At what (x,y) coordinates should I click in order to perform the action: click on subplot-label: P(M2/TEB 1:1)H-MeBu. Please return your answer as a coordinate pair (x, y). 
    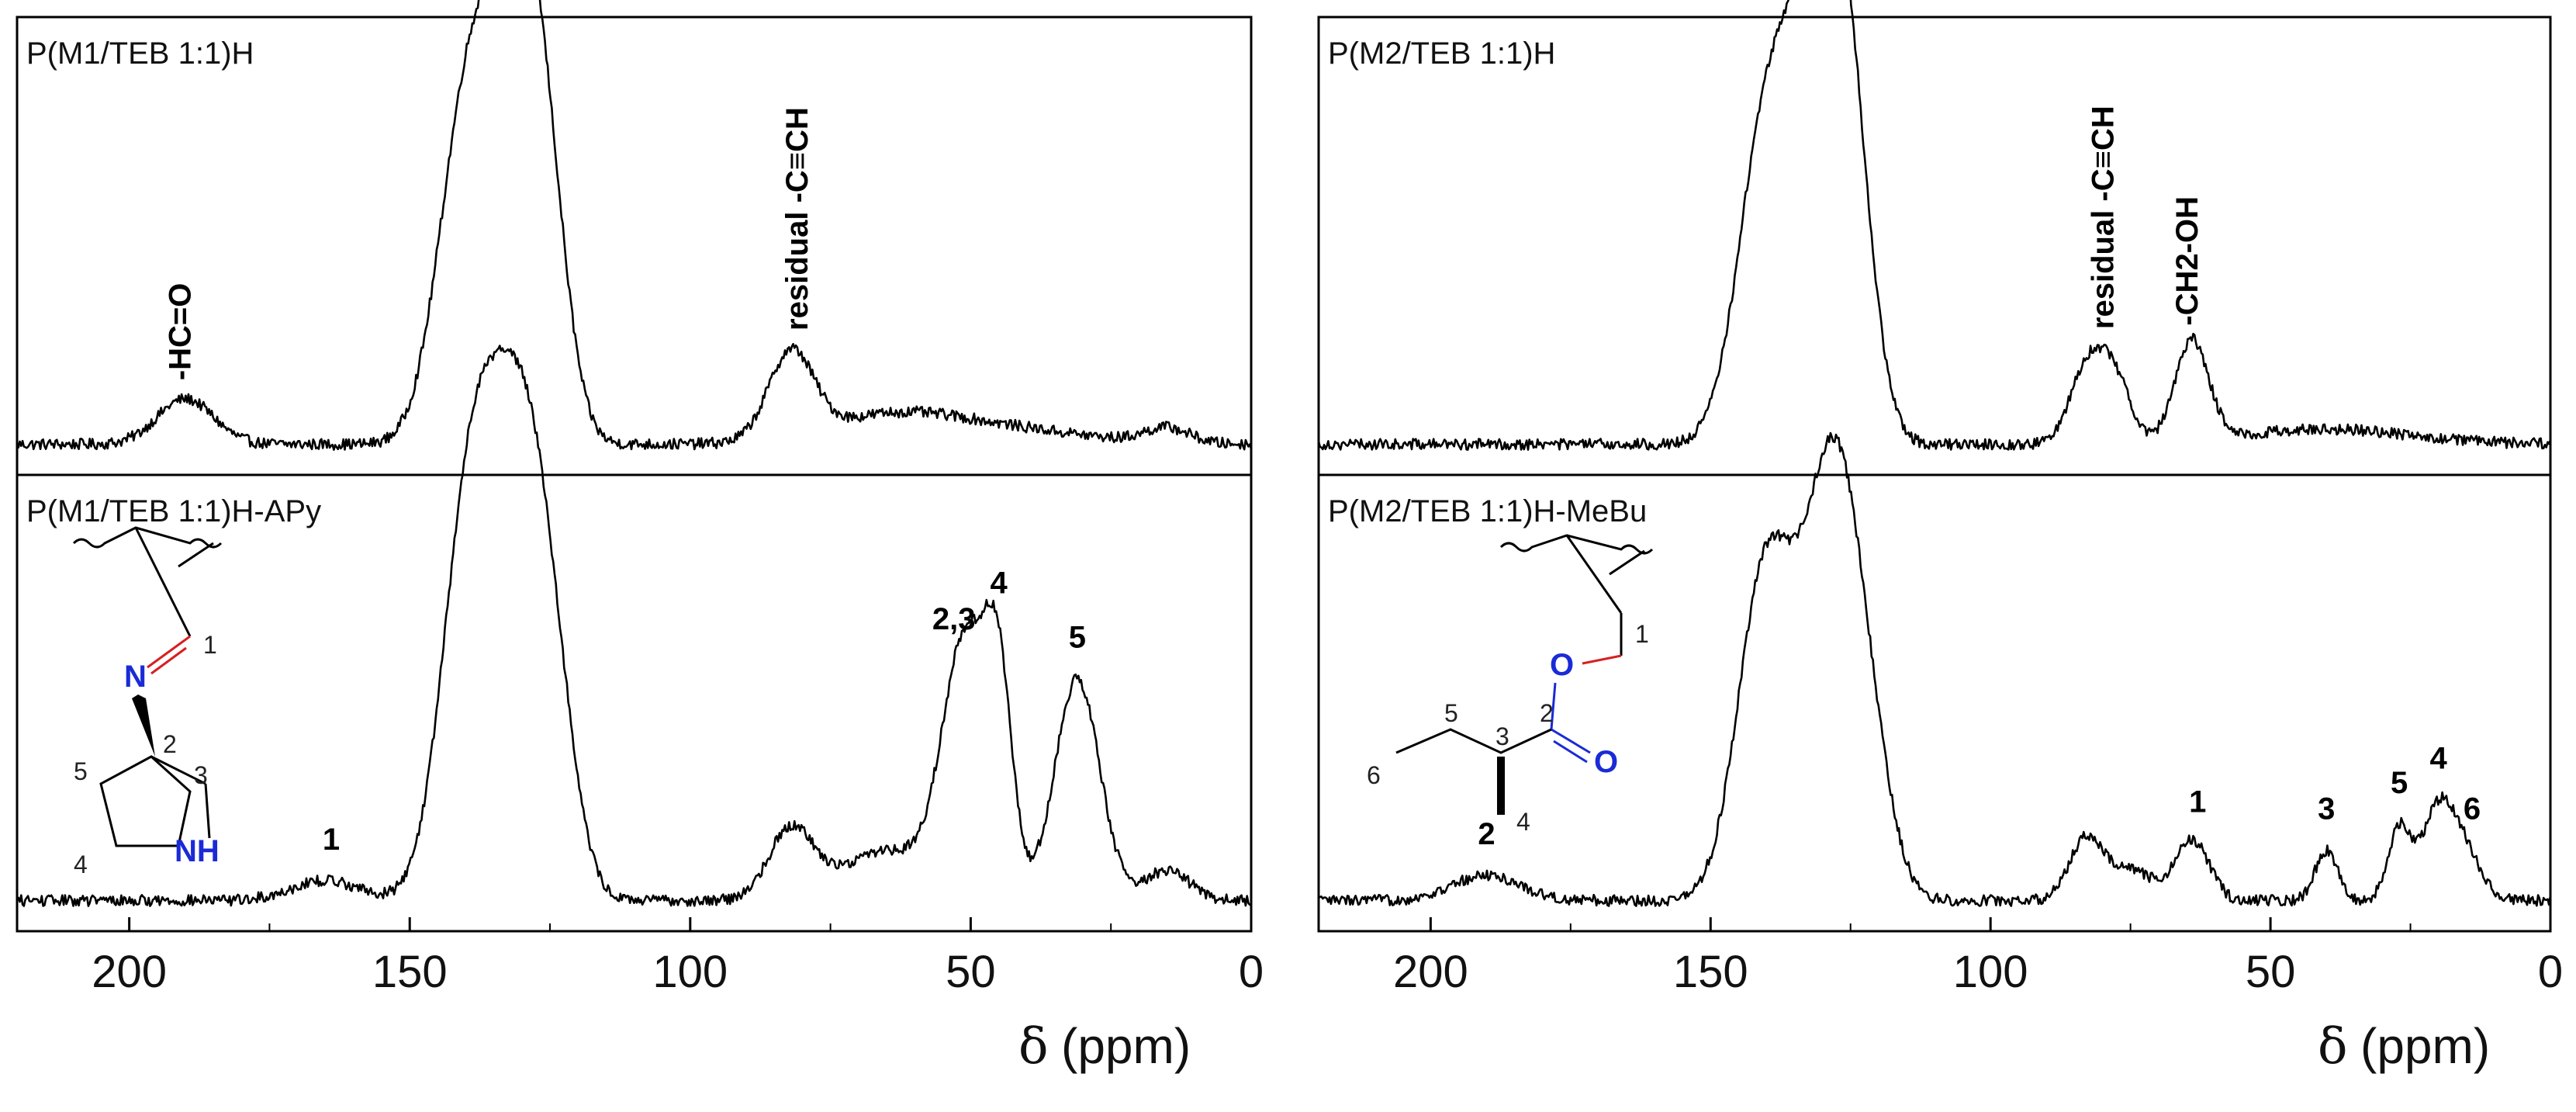
    Looking at the image, I should click on (1487, 511).